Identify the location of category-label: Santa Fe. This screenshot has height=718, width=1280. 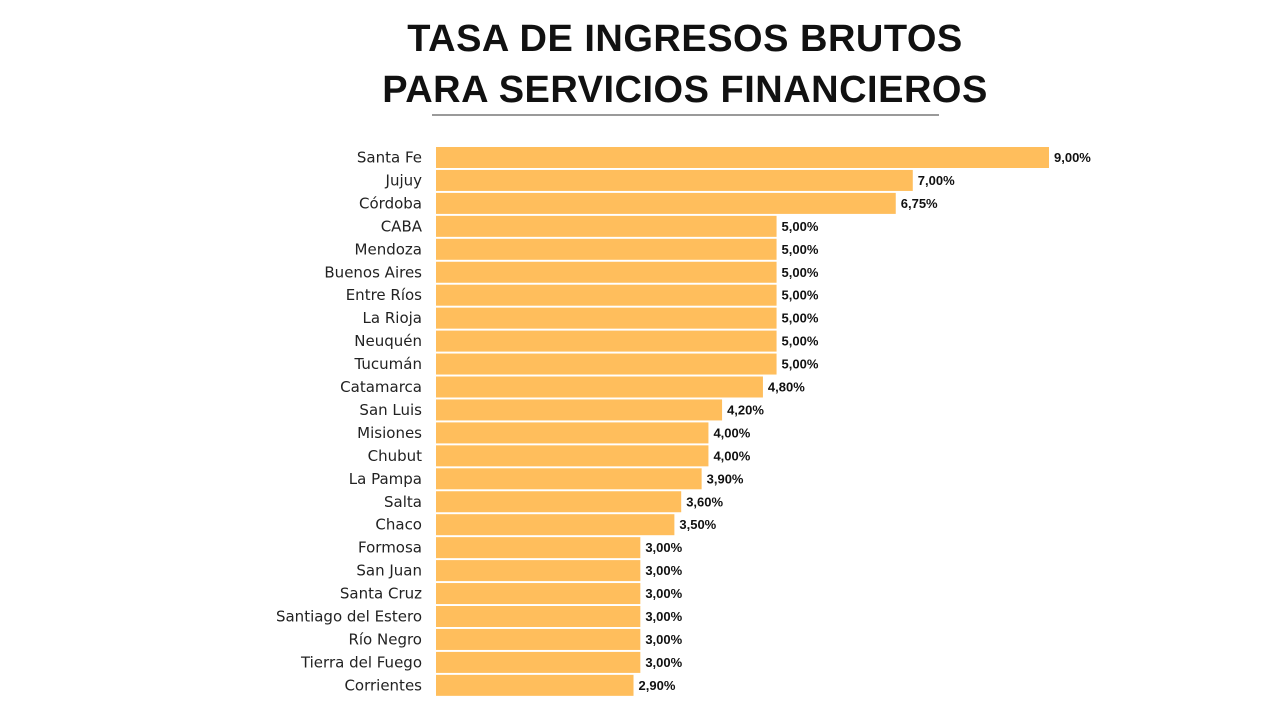
(389, 158).